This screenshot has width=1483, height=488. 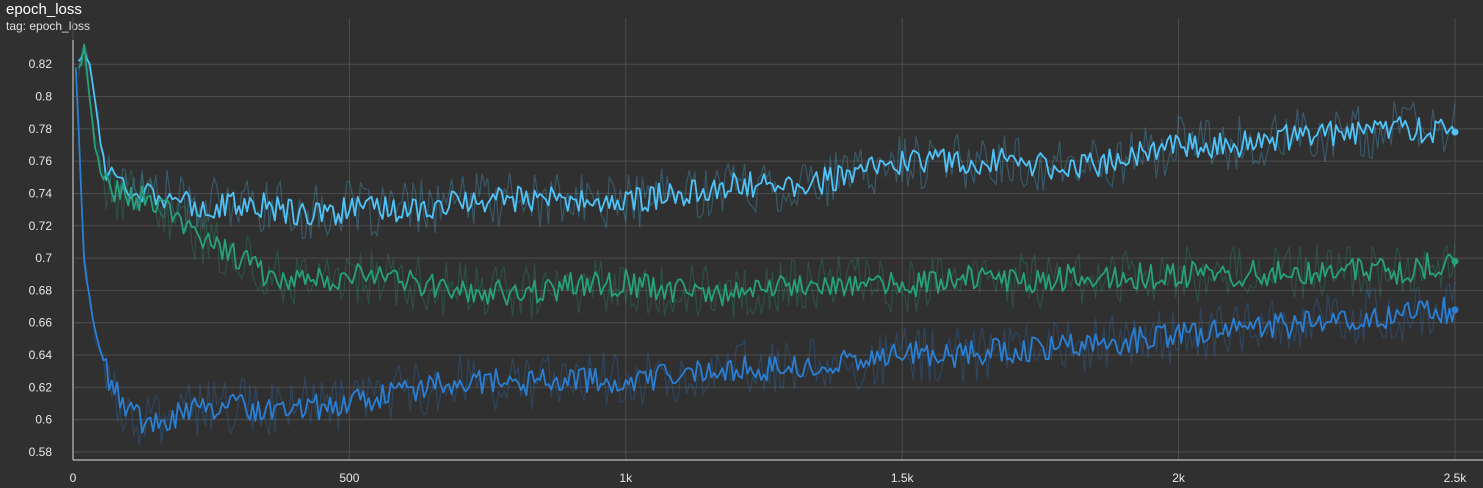 What do you see at coordinates (41, 64) in the screenshot?
I see `y-tick-label: 0.82` at bounding box center [41, 64].